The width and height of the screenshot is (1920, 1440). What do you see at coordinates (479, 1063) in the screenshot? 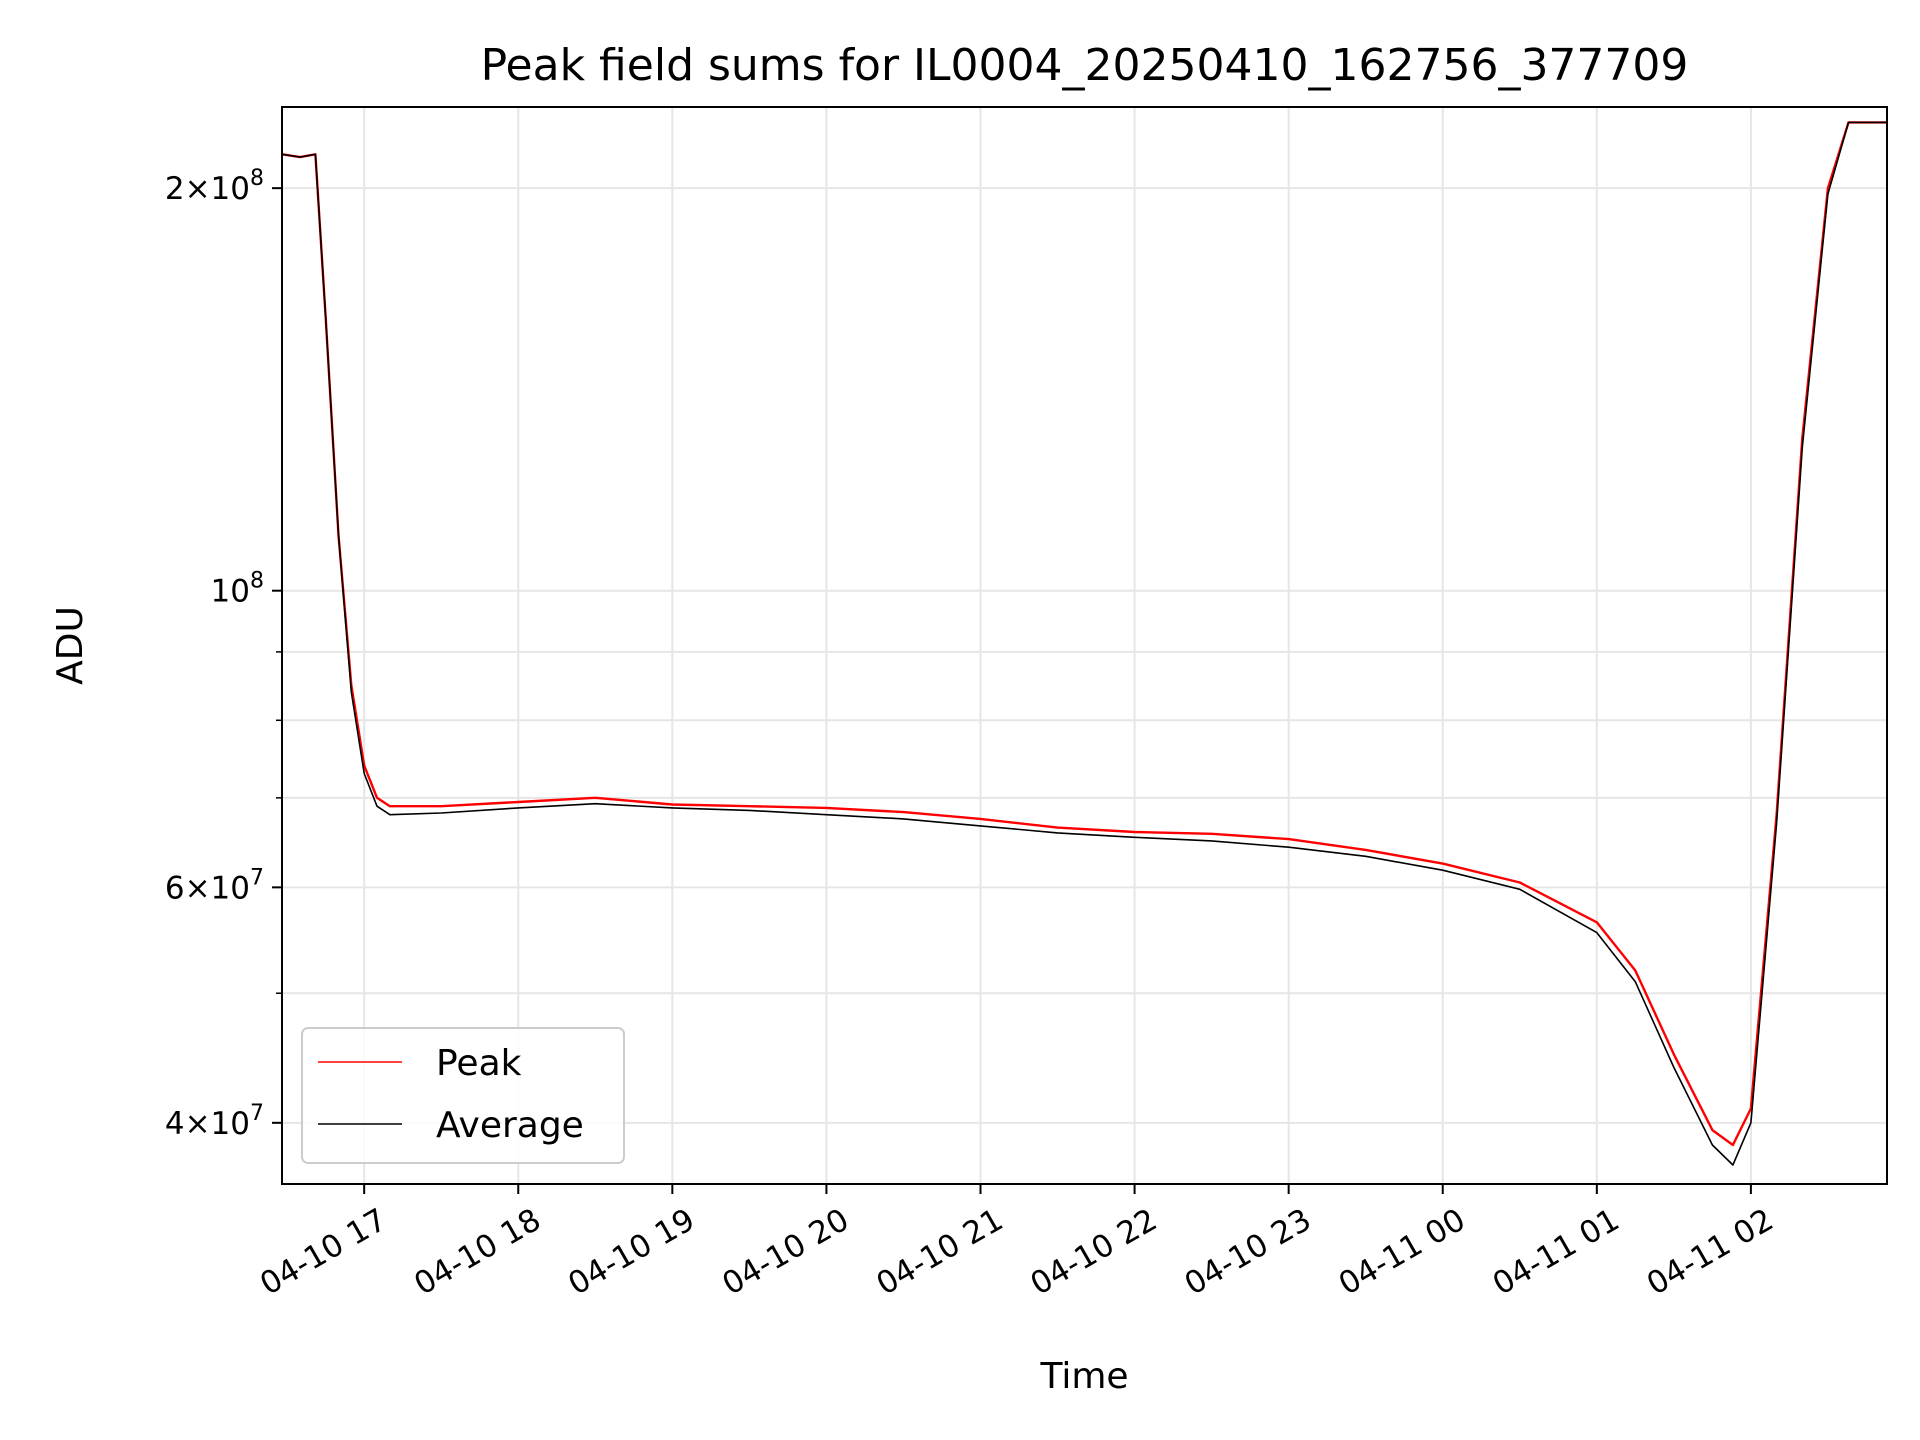
I see `legend-label-peak: Peak` at bounding box center [479, 1063].